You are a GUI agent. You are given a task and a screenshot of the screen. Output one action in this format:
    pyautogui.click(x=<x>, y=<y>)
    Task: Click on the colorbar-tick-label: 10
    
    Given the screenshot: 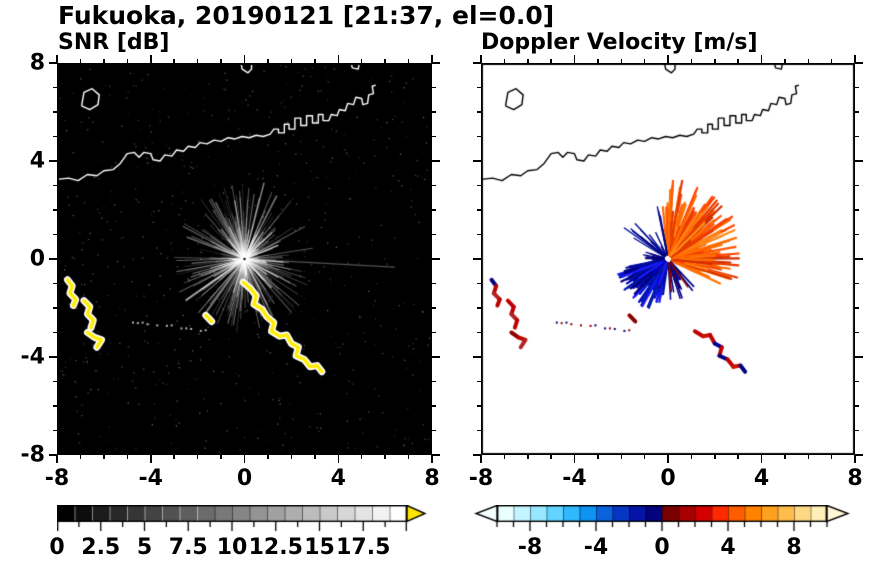 What is the action you would take?
    pyautogui.click(x=232, y=547)
    